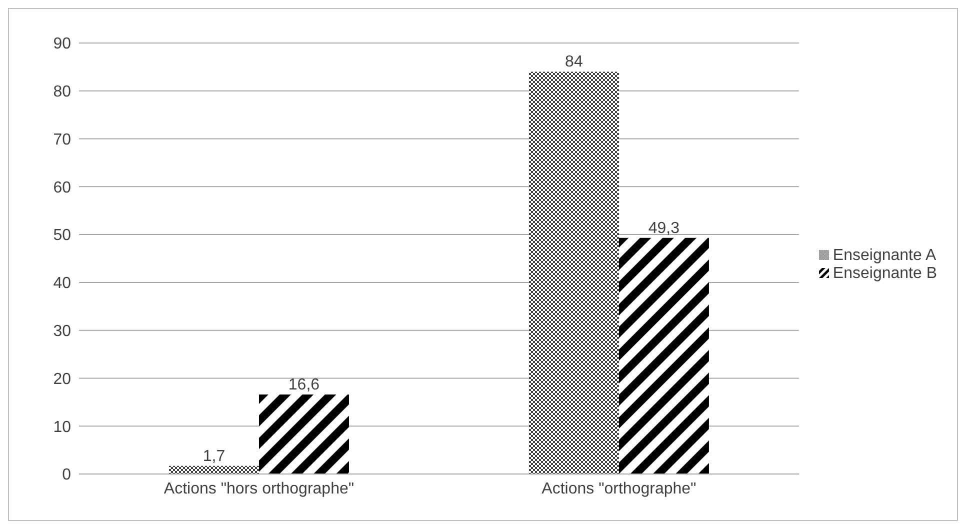  I want to click on x-tick-label: Actions "orthographe", so click(619, 489).